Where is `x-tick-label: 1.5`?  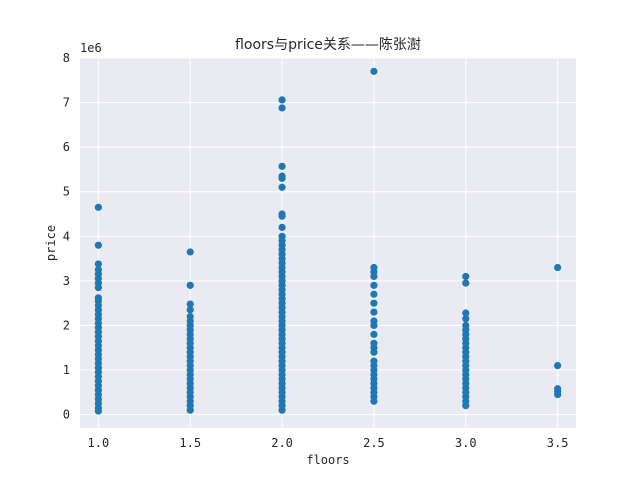 x-tick-label: 1.5 is located at coordinates (190, 443).